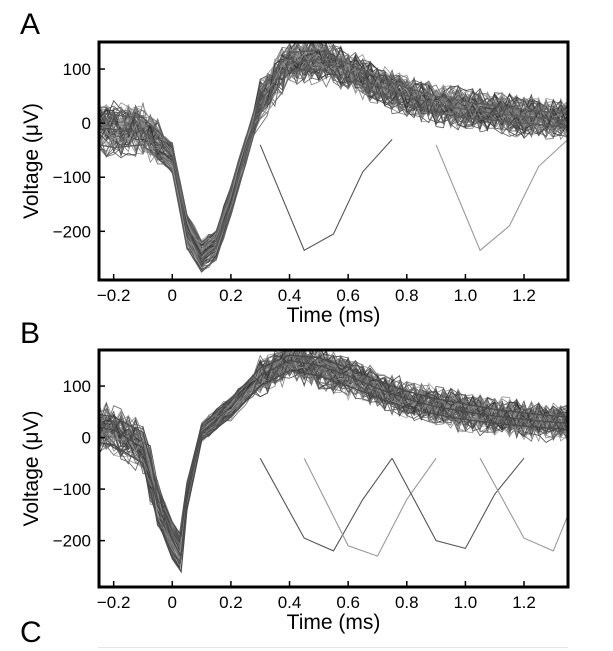  I want to click on panel-a-x-tick-label: 0.2, so click(231, 295).